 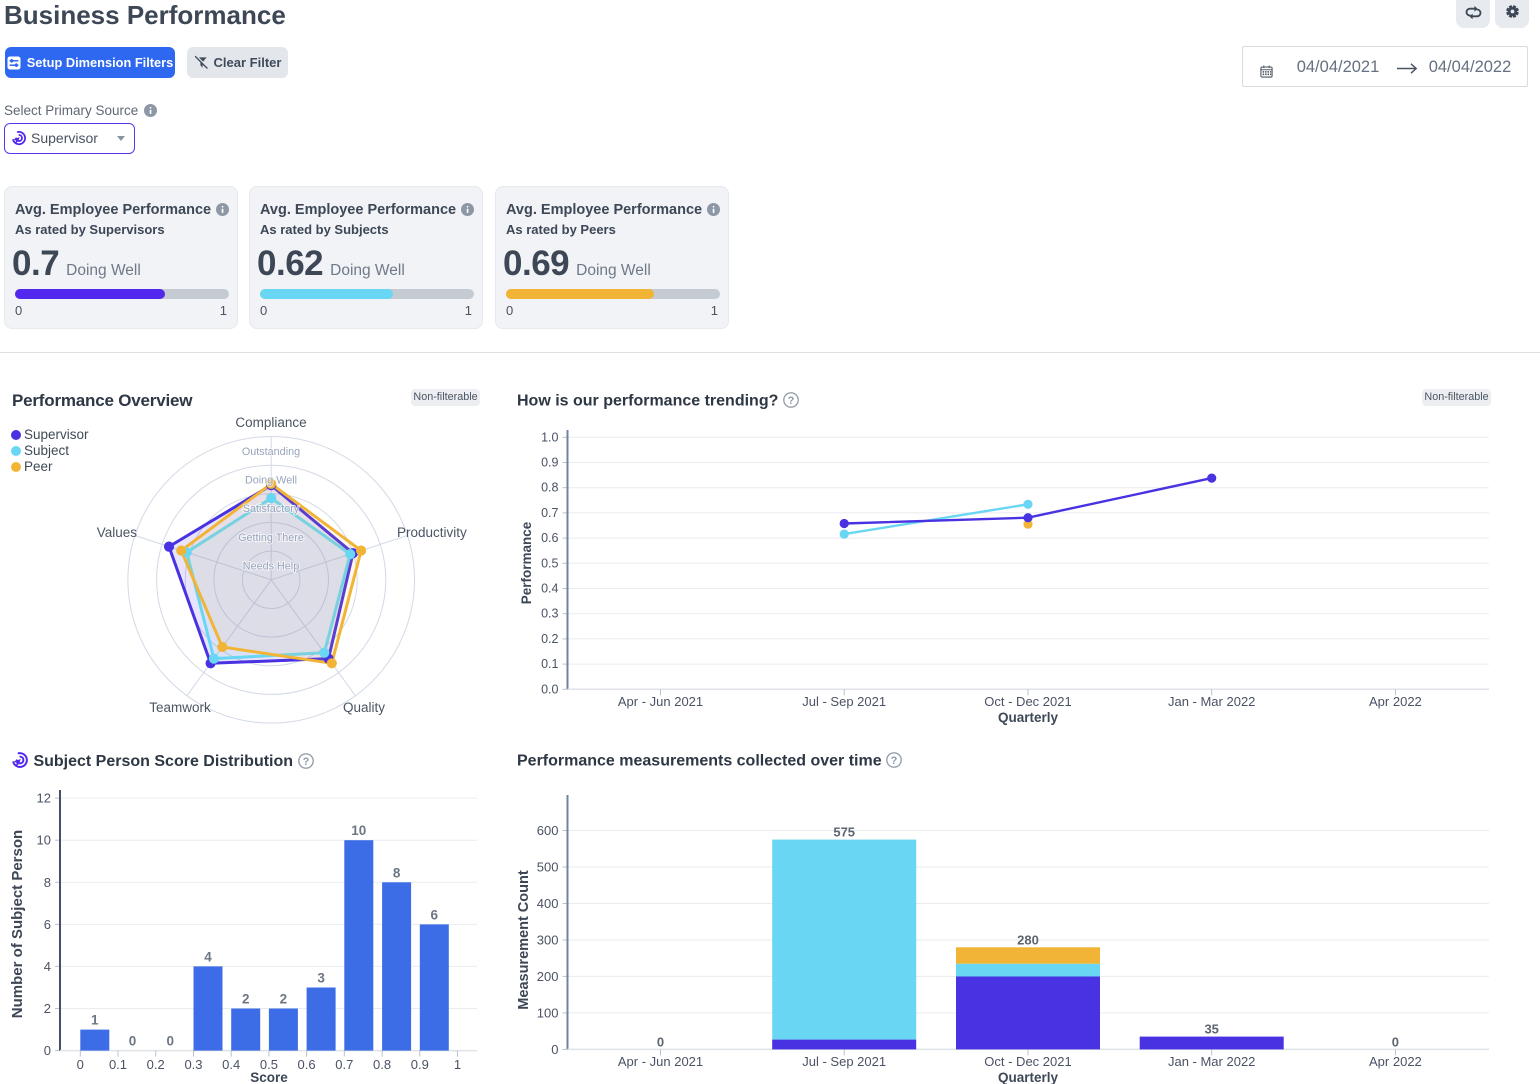 What do you see at coordinates (321, 978) in the screenshot?
I see `svg-text: 3` at bounding box center [321, 978].